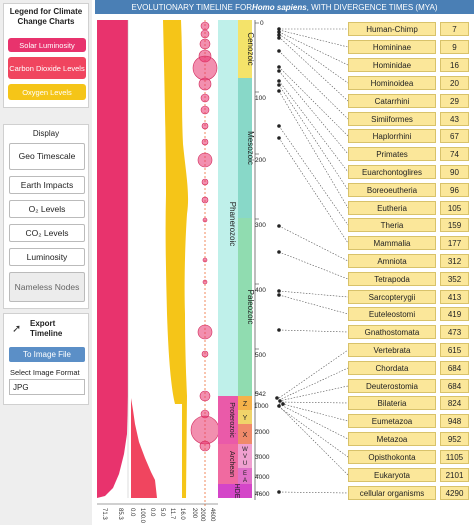 Image resolution: width=474 pixels, height=530 pixels. Describe the element at coordinates (392, 368) in the screenshot. I see `result-name-19: Chordata` at that location.